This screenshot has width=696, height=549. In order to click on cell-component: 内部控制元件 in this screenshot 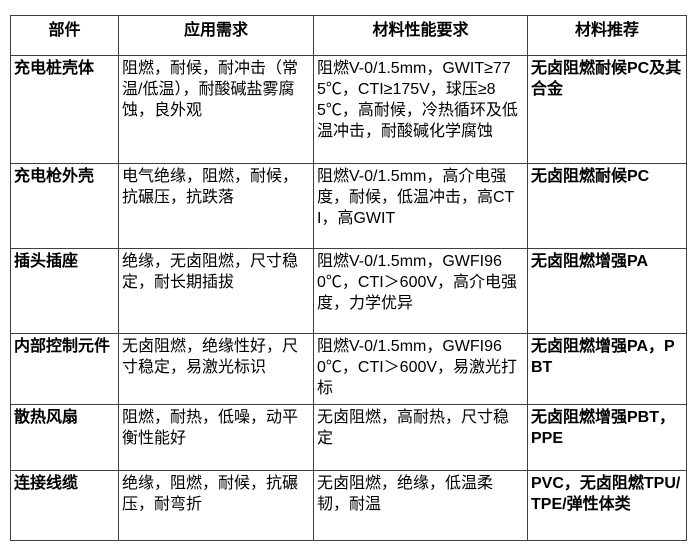, I will do `click(64, 369)`.